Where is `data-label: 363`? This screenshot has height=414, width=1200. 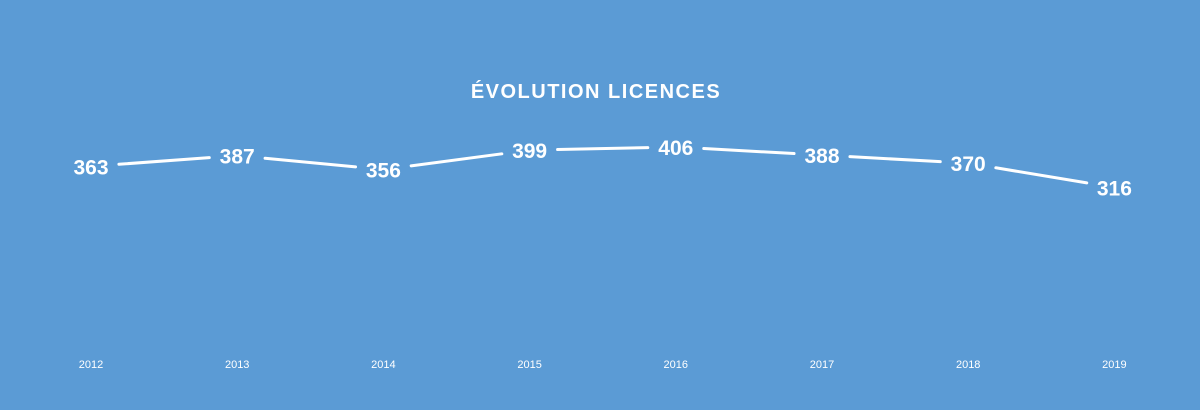 data-label: 363 is located at coordinates (90, 167).